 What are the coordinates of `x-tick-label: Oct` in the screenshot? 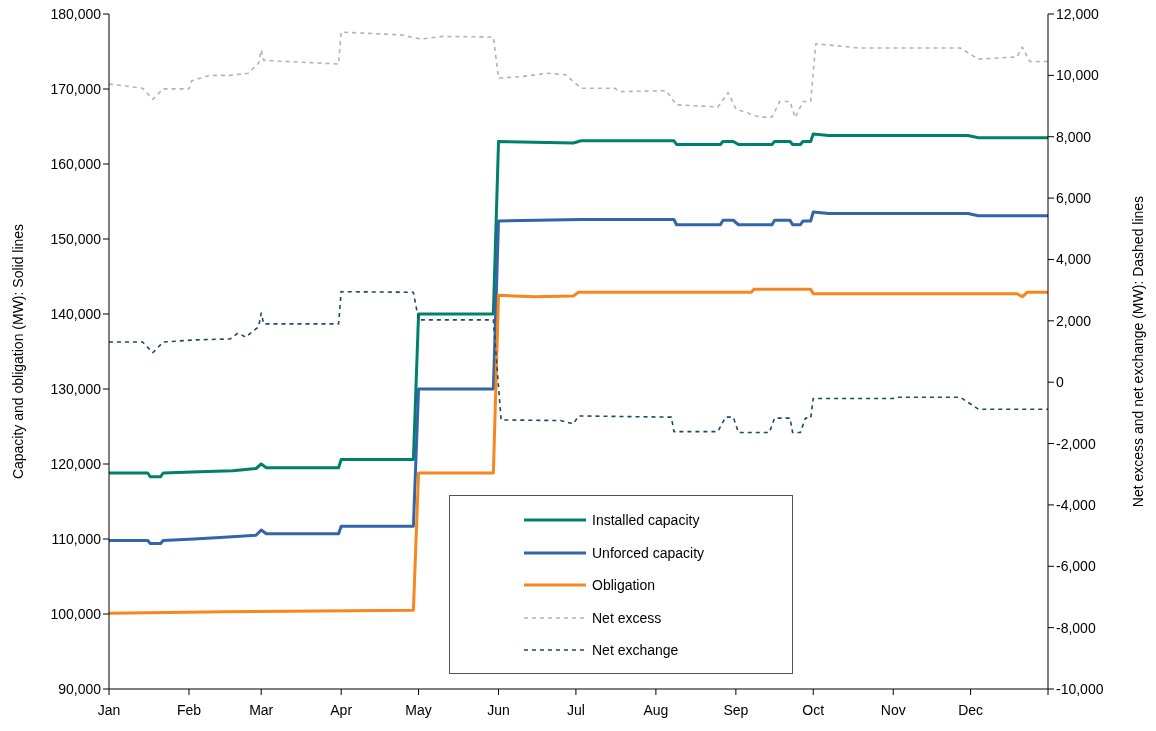 It's located at (813, 709).